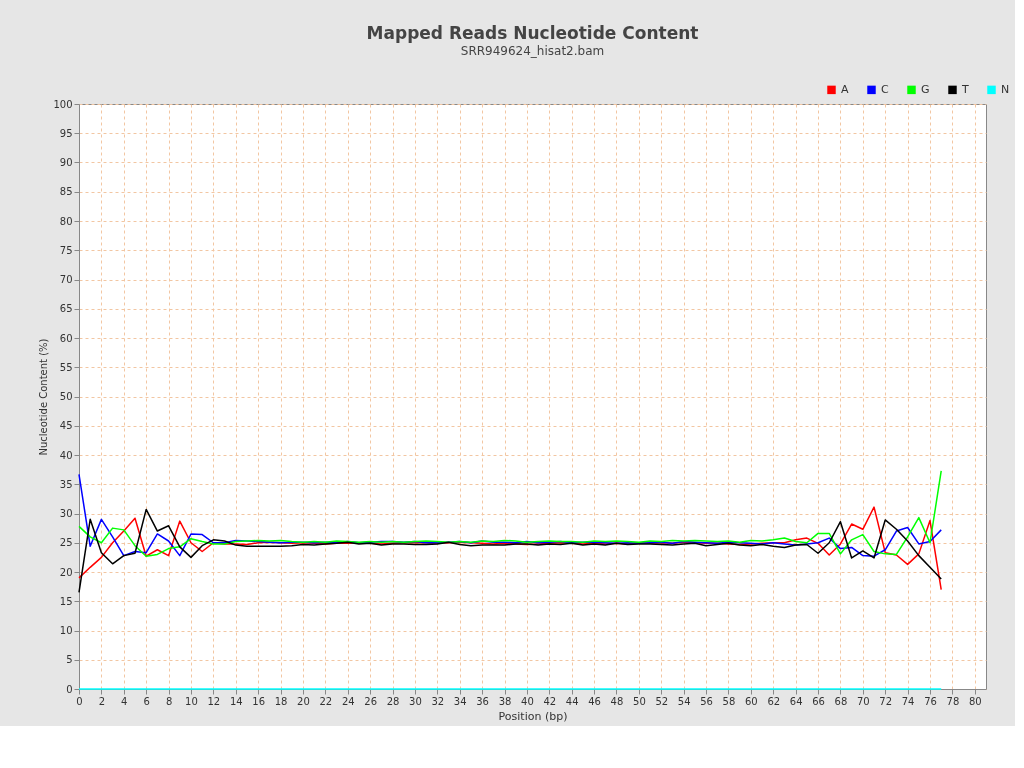  What do you see at coordinates (66, 513) in the screenshot?
I see `y-tick-label: 30` at bounding box center [66, 513].